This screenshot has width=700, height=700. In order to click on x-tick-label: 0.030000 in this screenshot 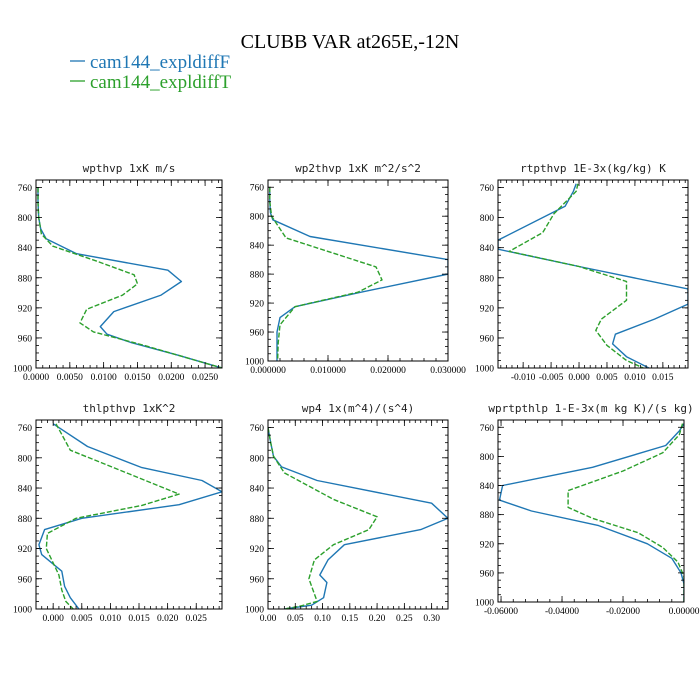, I will do `click(448, 371)`.